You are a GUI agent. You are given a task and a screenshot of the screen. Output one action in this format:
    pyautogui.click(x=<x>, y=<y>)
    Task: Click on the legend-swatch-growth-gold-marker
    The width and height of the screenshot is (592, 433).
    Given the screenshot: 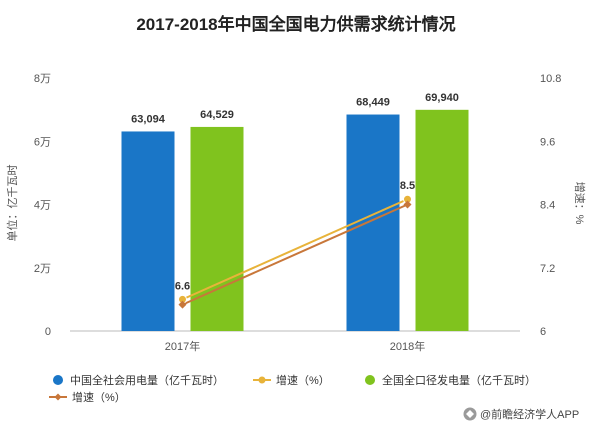 What is the action you would take?
    pyautogui.click(x=262, y=380)
    